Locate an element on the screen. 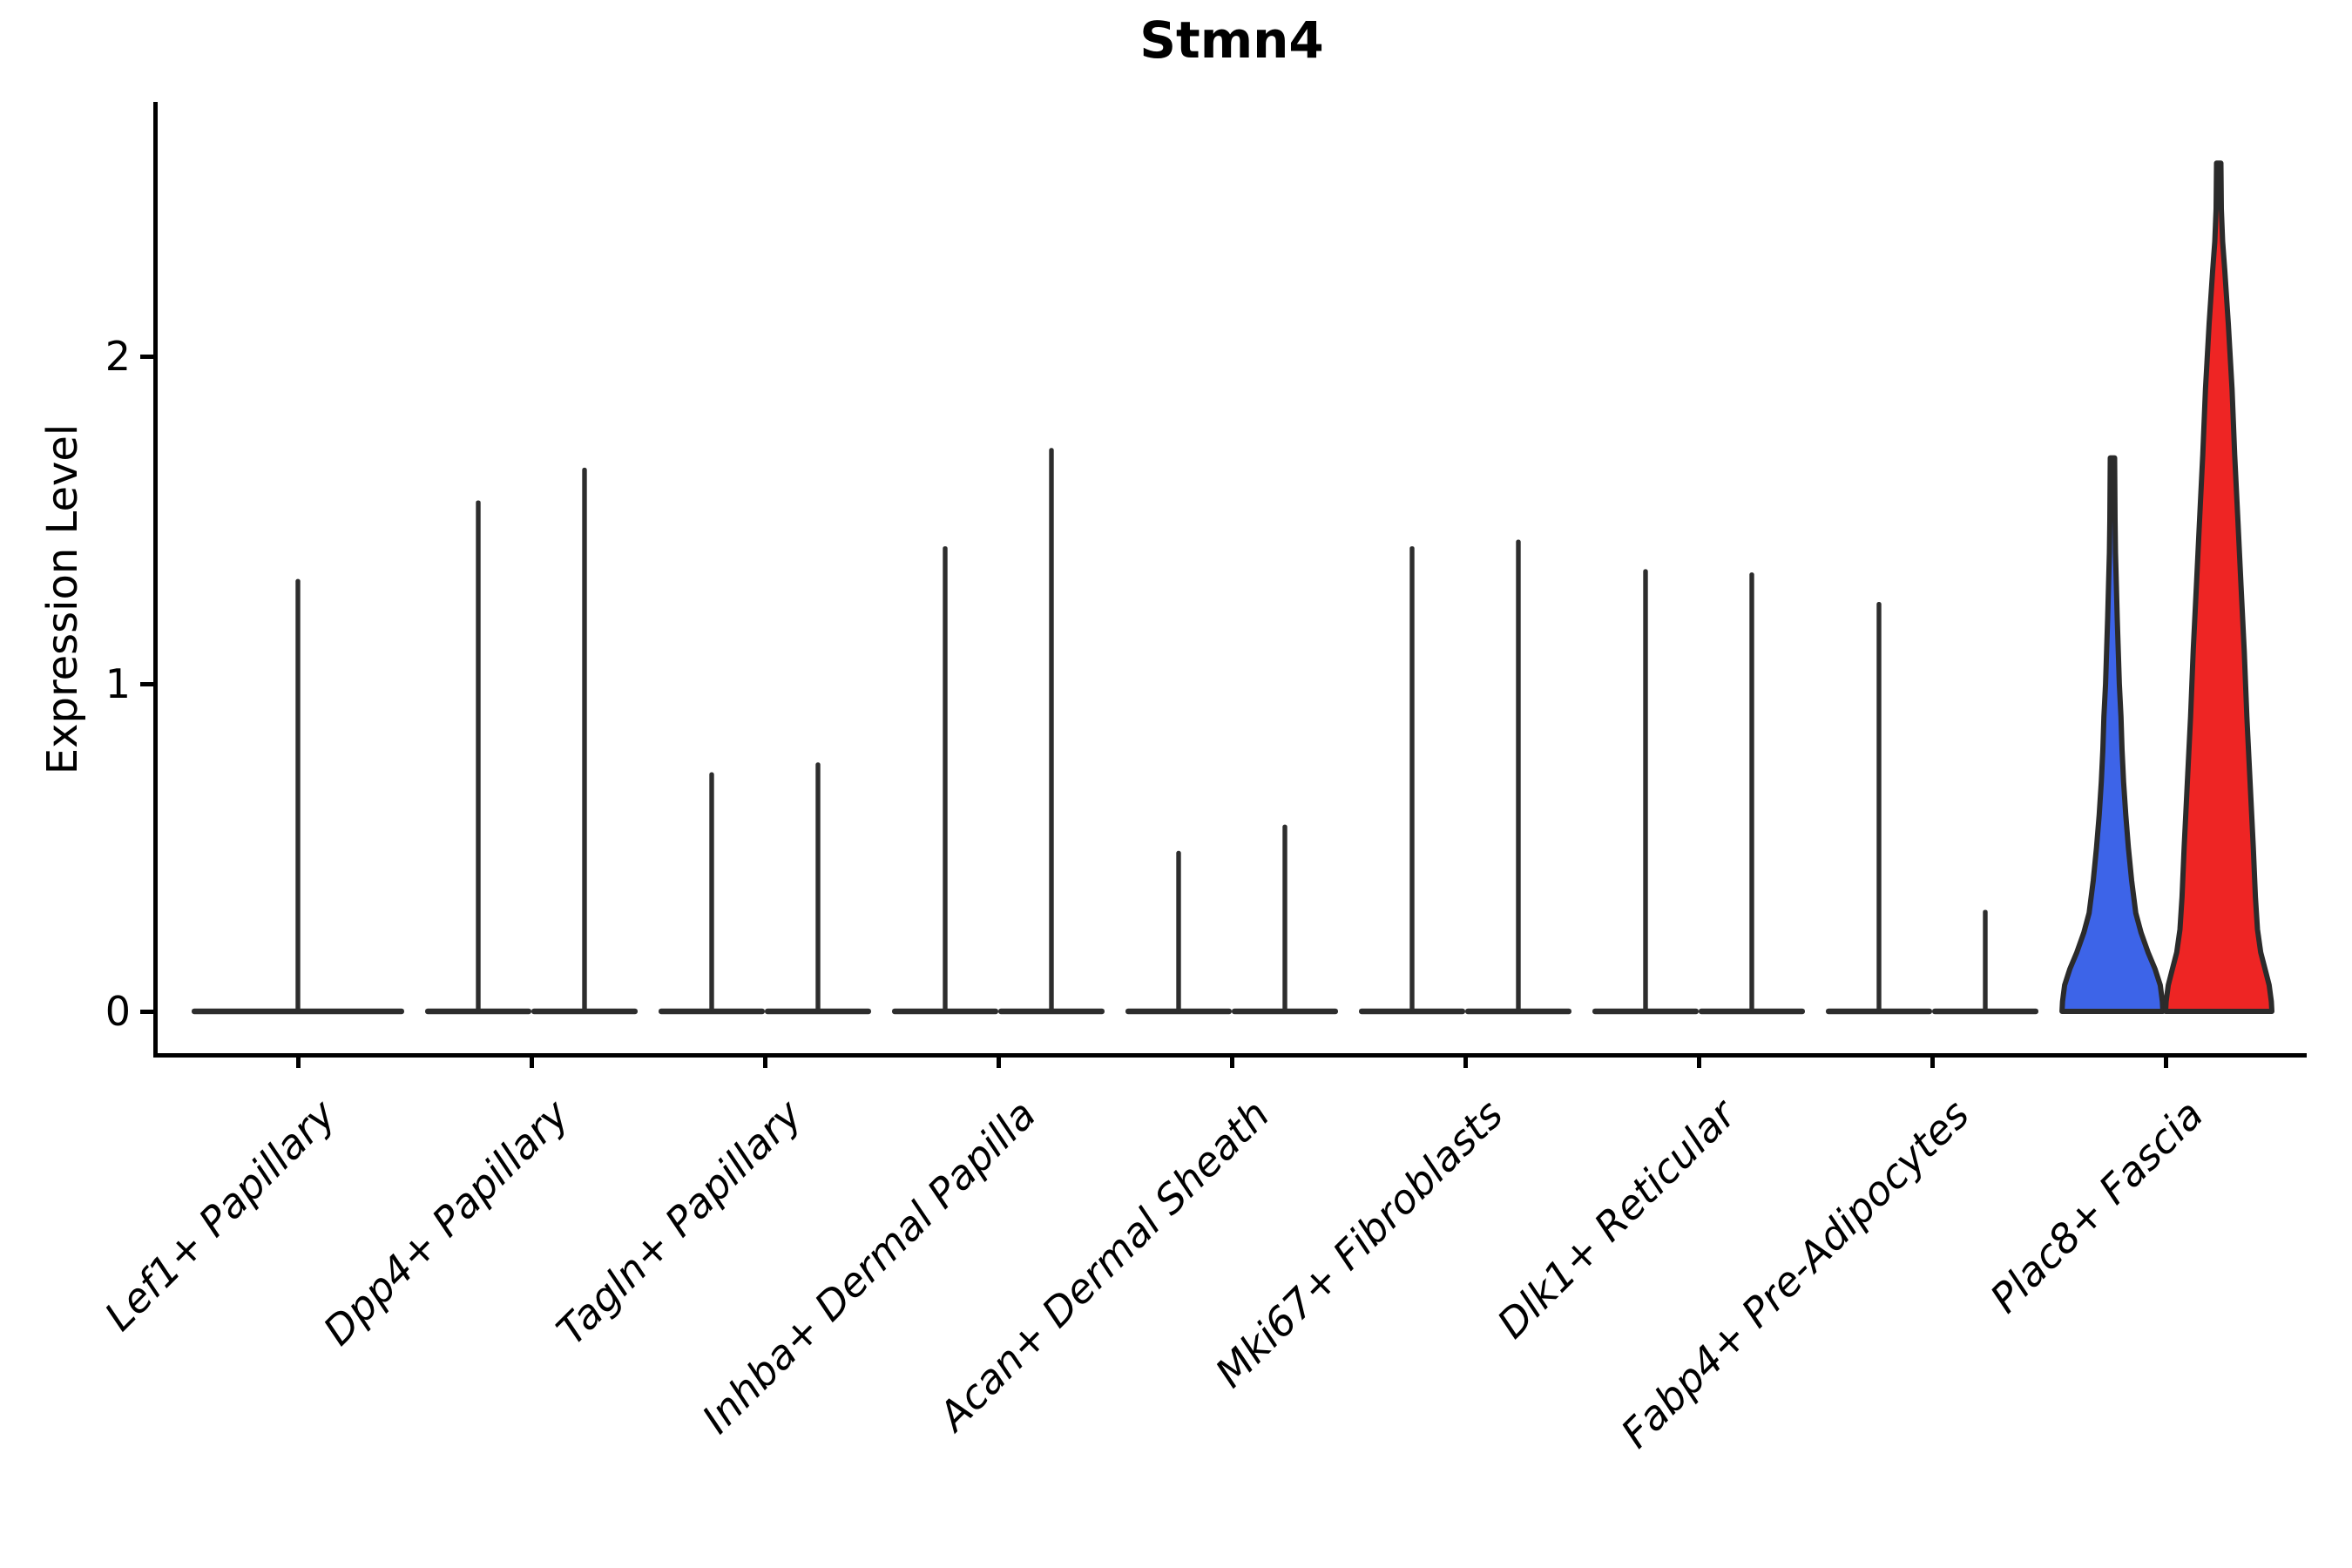 This screenshot has width=2352, height=1568. y-axis-line is located at coordinates (155, 580).